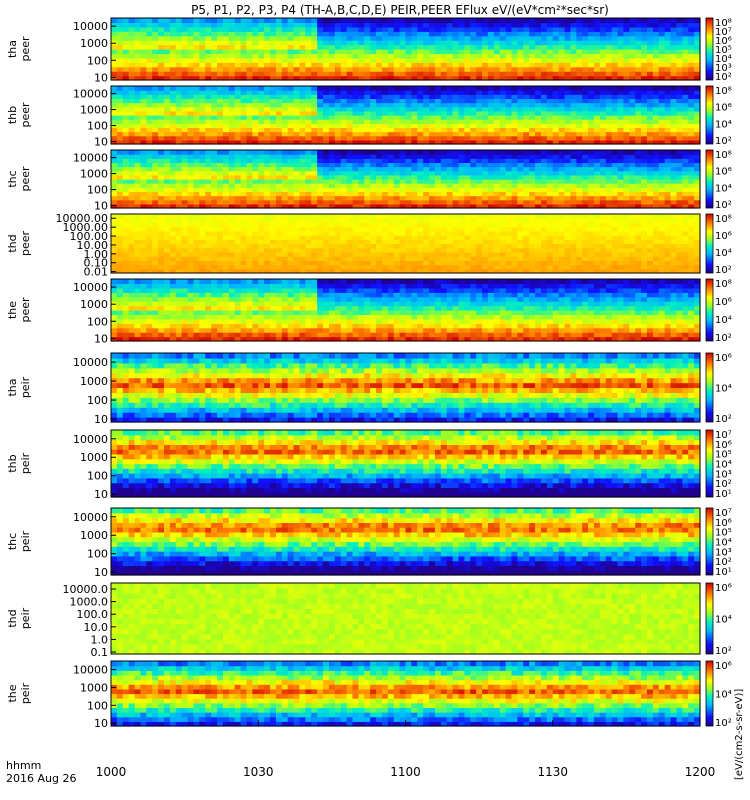 The height and width of the screenshot is (800, 750). I want to click on panel-frame, so click(405, 49).